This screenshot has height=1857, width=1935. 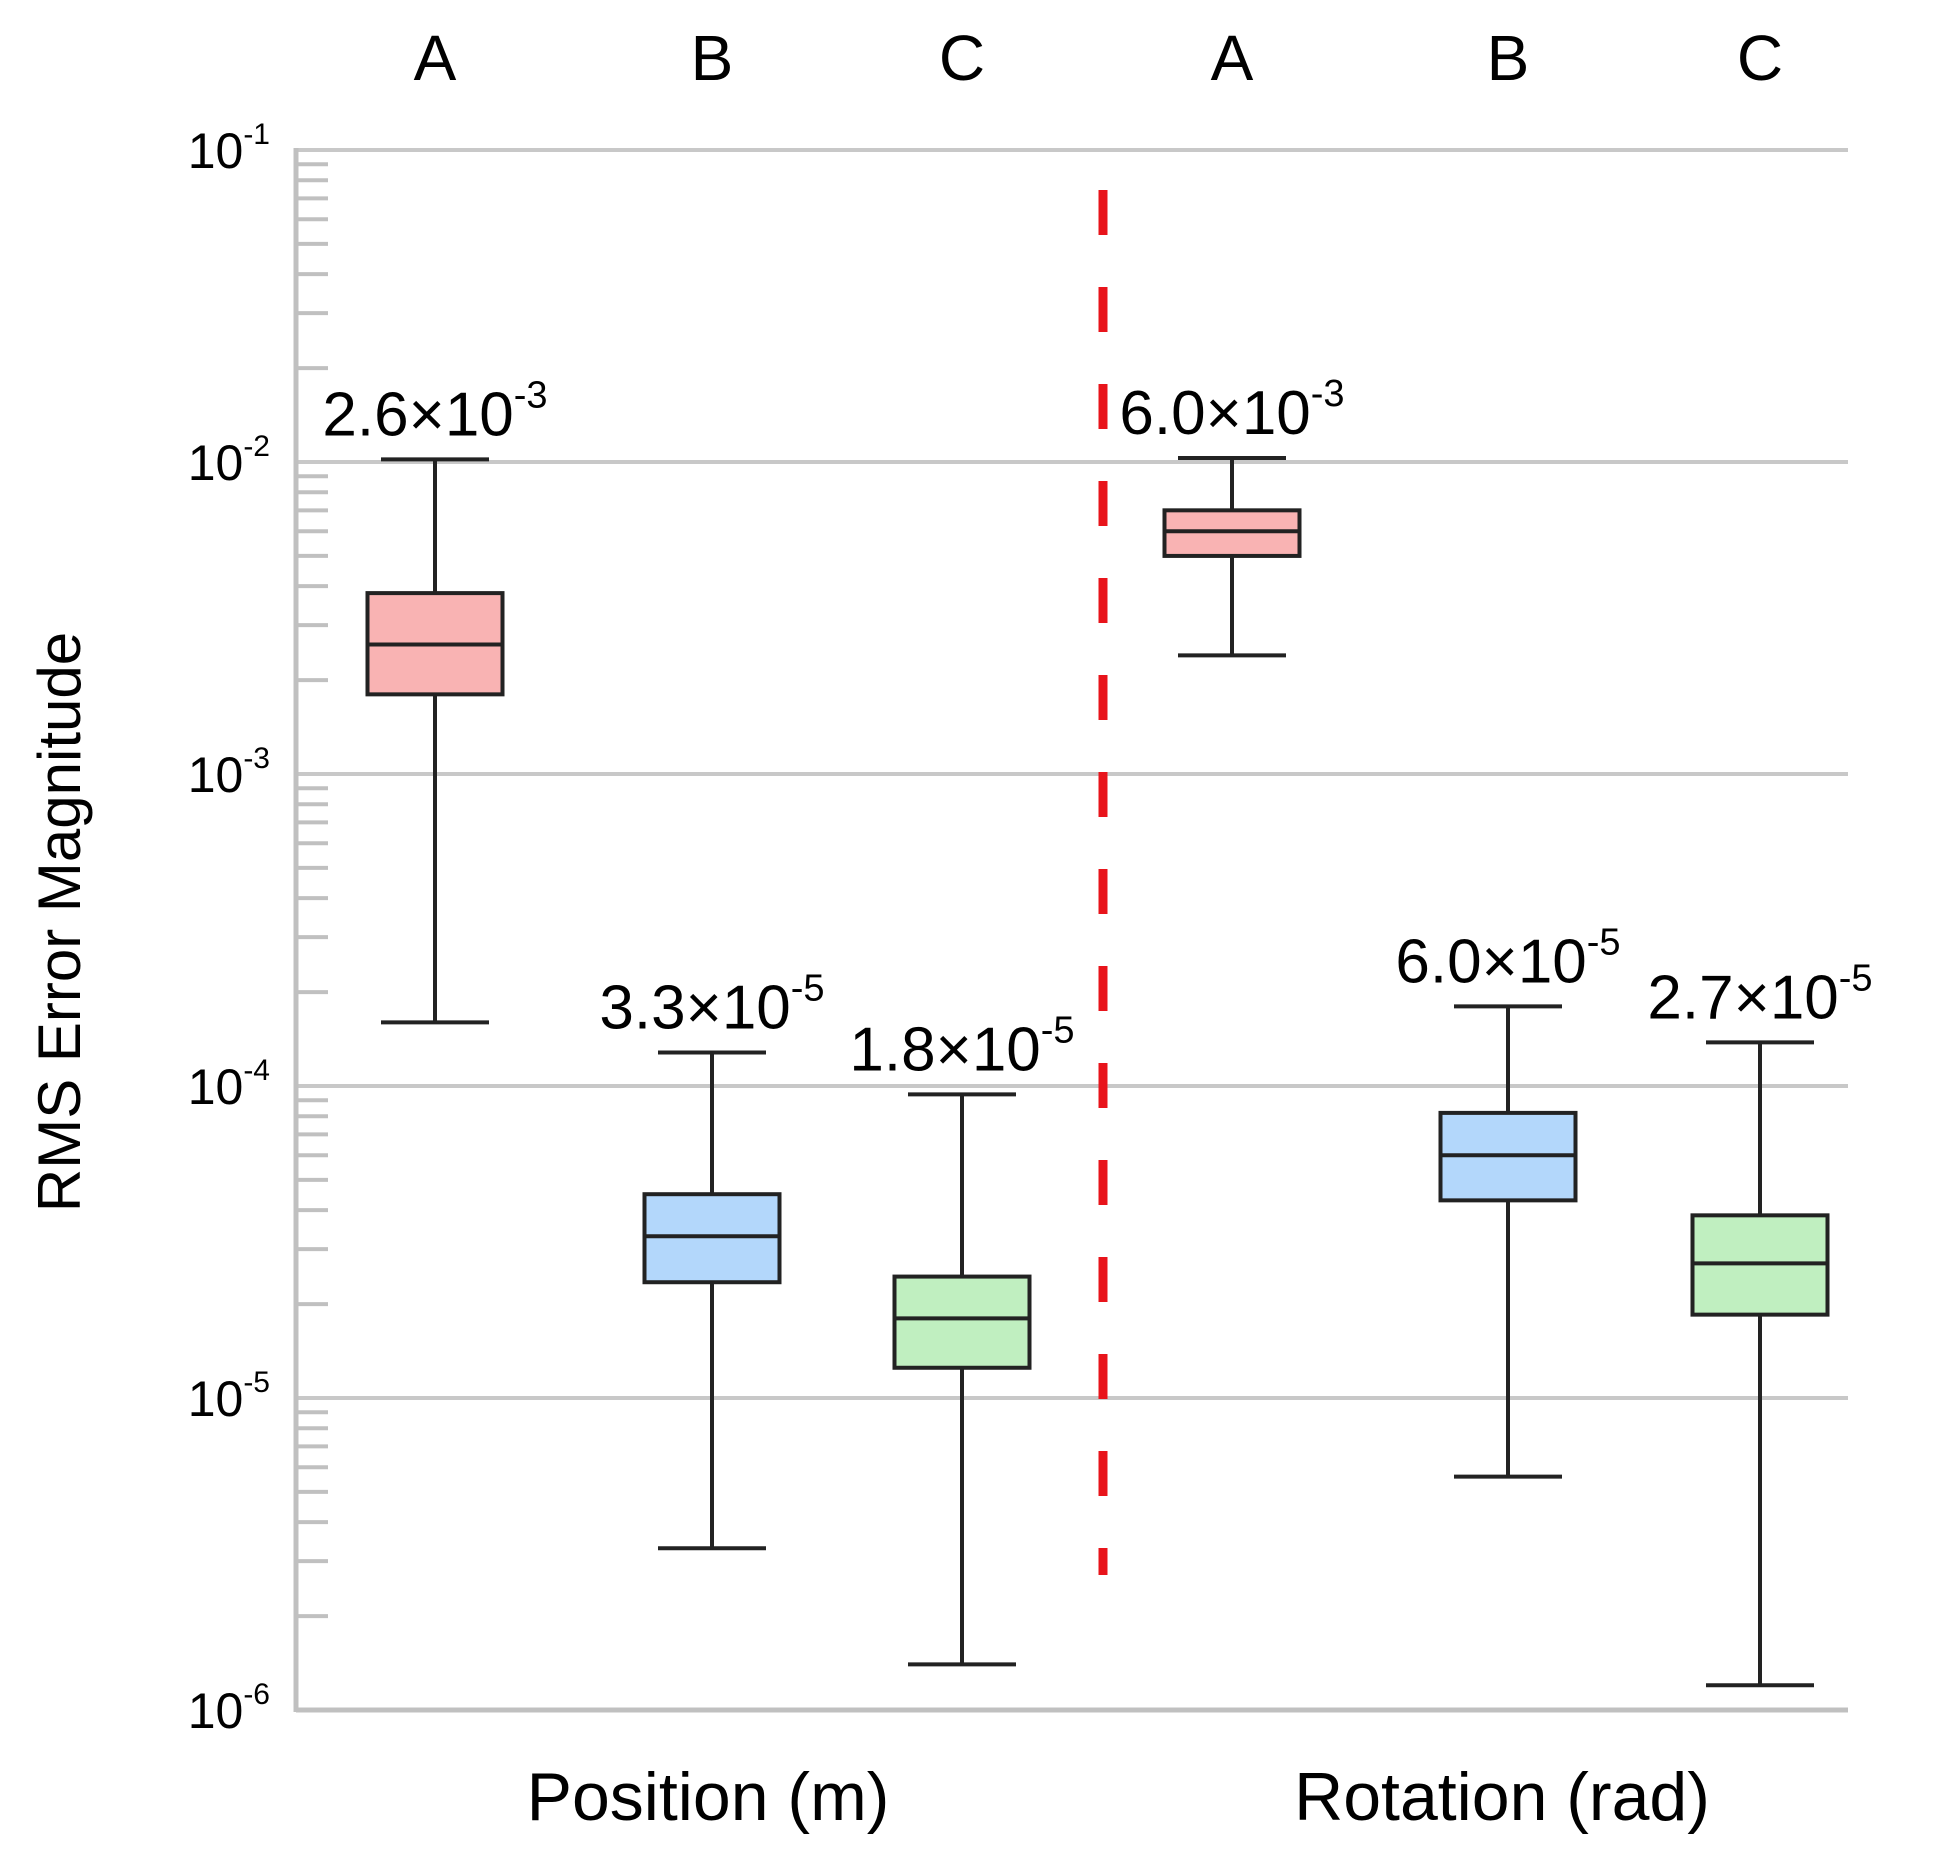 What do you see at coordinates (229, 1396) in the screenshot?
I see `y-tick-label: 10⁻⁵` at bounding box center [229, 1396].